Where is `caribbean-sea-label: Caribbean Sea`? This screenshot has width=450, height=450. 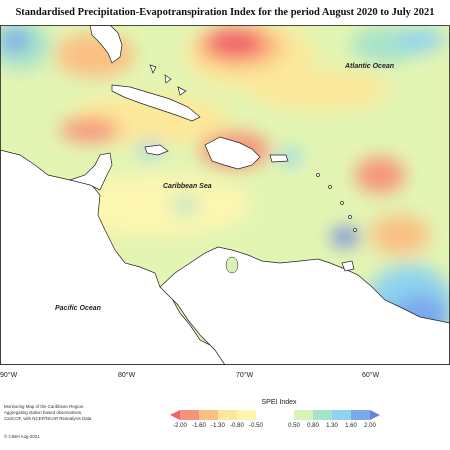
caribbean-sea-label: Caribbean Sea is located at coordinates (187, 186).